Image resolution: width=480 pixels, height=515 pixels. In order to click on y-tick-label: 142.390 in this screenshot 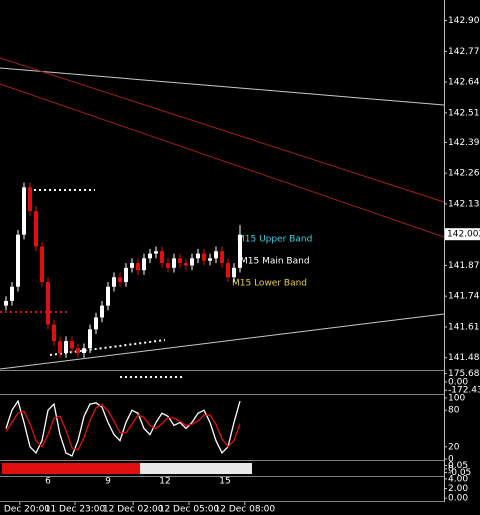, I will do `click(464, 143)`.